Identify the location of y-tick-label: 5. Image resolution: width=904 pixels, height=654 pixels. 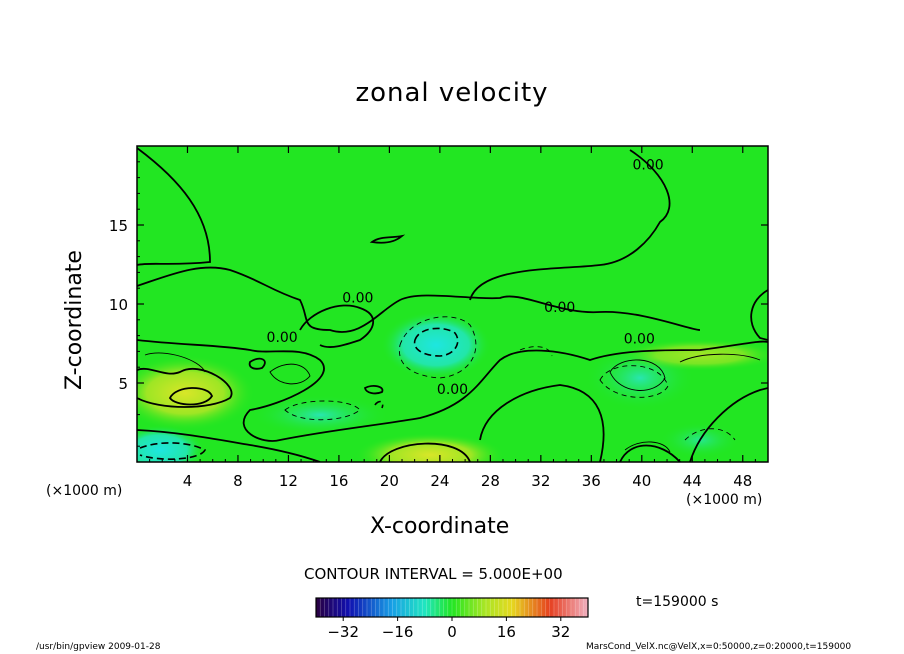
(123, 384).